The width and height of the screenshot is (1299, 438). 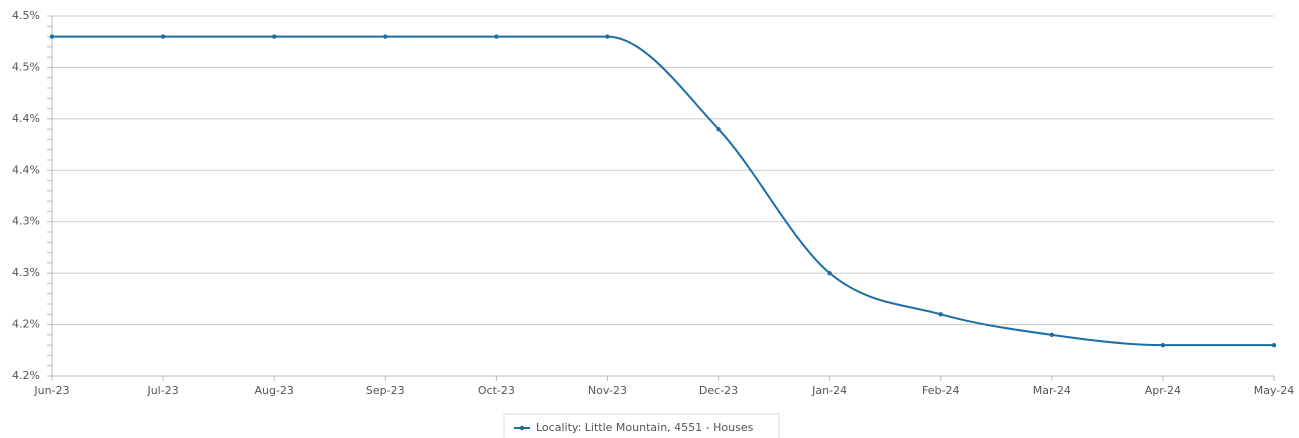 What do you see at coordinates (1274, 390) in the screenshot?
I see `x-tick-label: May-24` at bounding box center [1274, 390].